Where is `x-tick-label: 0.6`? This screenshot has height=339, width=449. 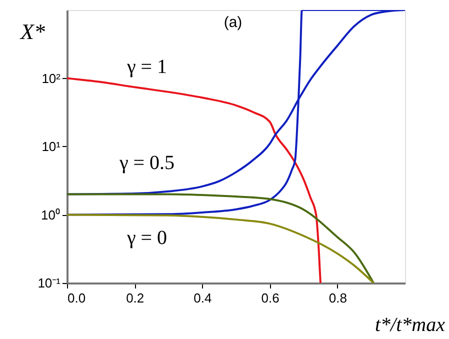 x-tick-label: 0.6 is located at coordinates (270, 298).